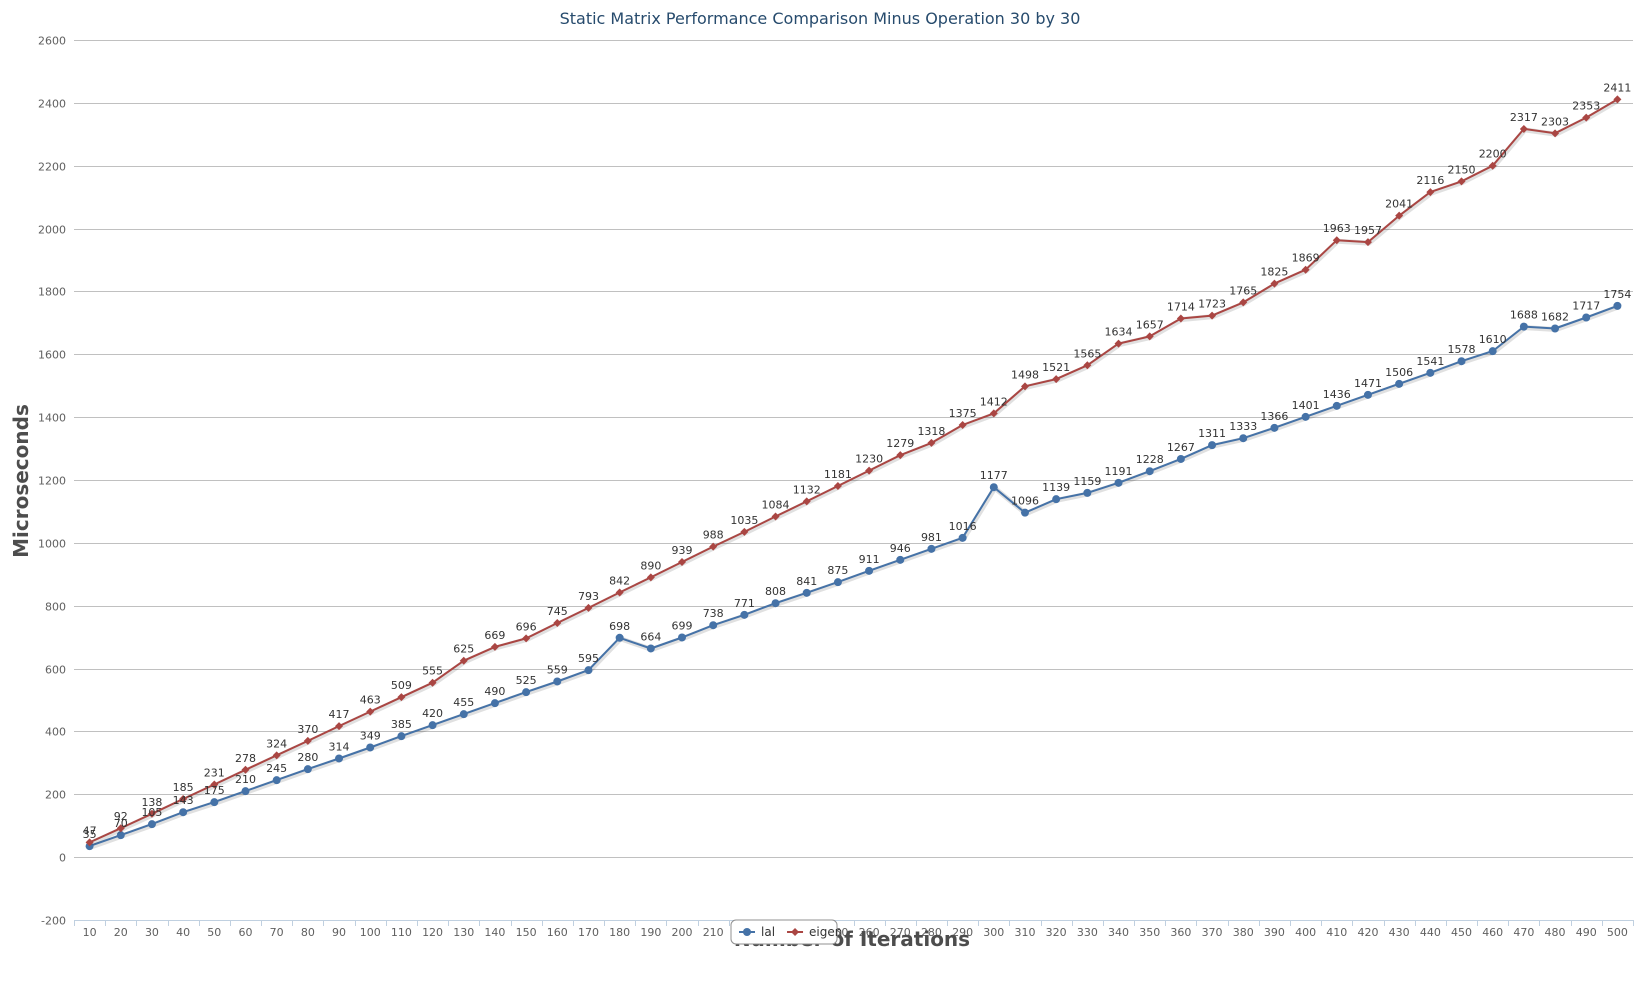 The image size is (1639, 1000). I want to click on x-tick-label: 160, so click(557, 932).